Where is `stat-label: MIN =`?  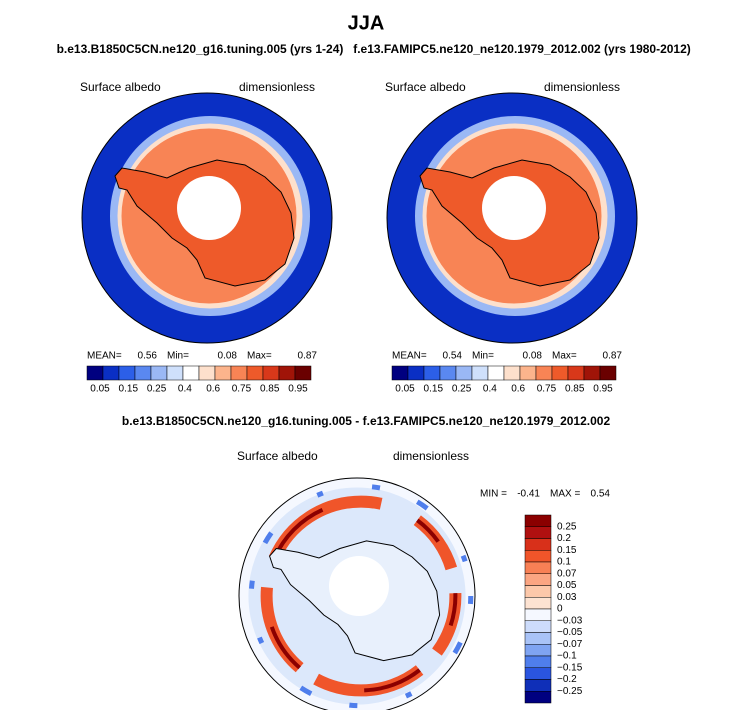
stat-label: MIN = is located at coordinates (493, 494).